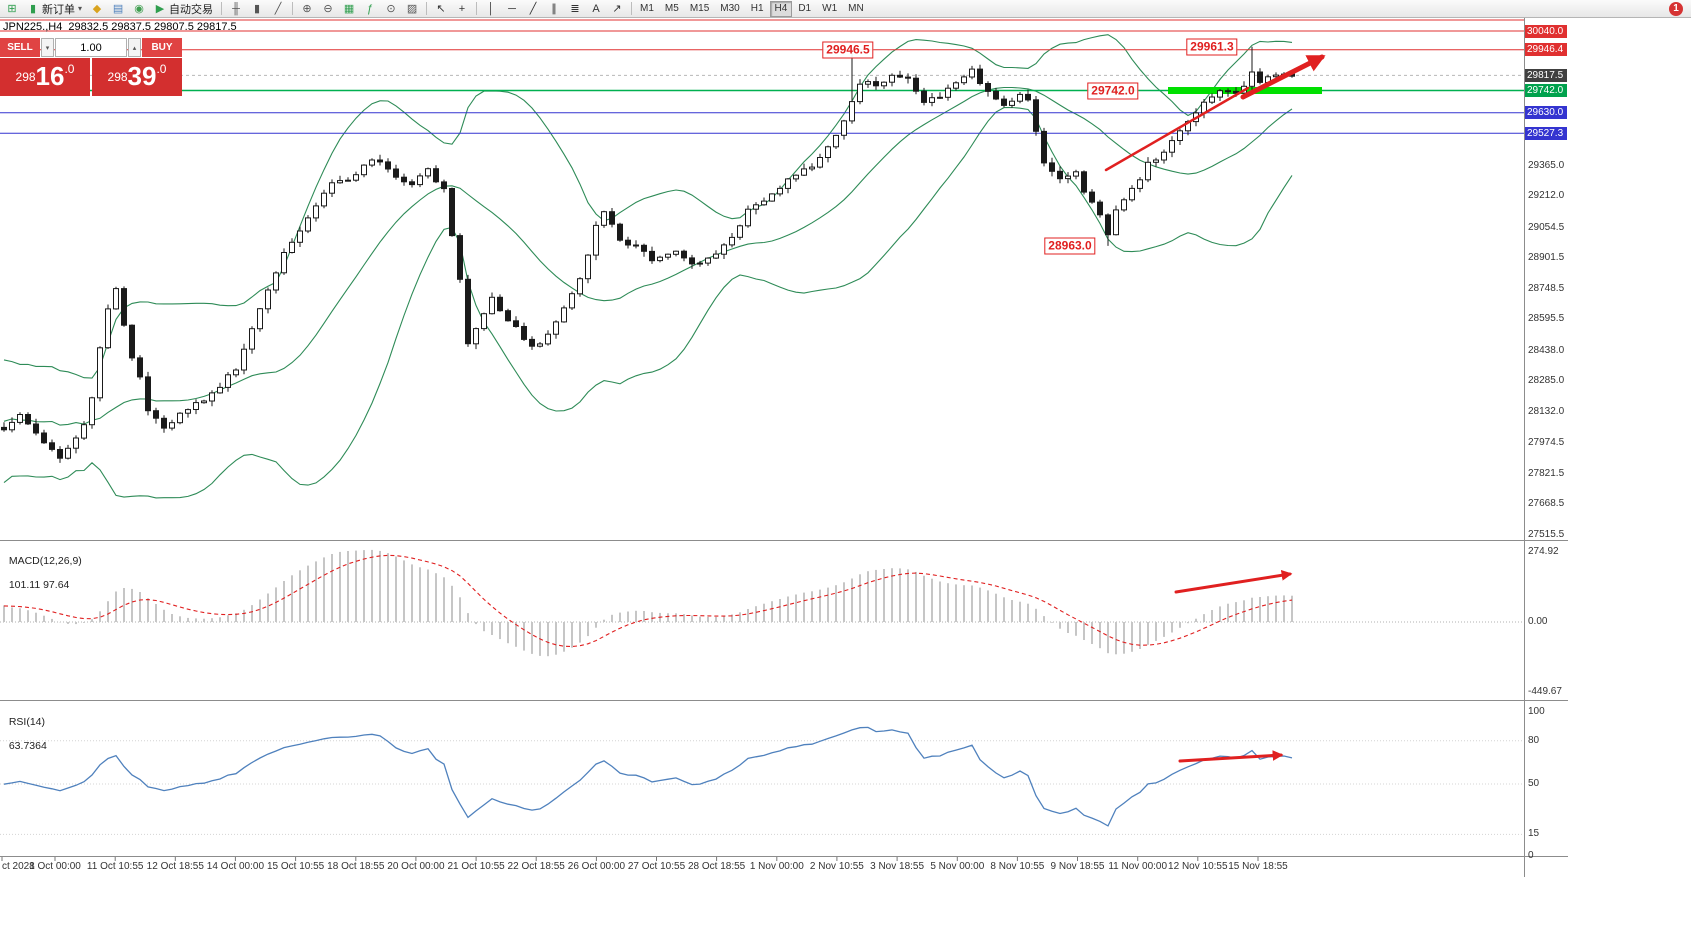 Image resolution: width=1691 pixels, height=940 pixels. I want to click on notification-badge: 1, so click(1676, 9).